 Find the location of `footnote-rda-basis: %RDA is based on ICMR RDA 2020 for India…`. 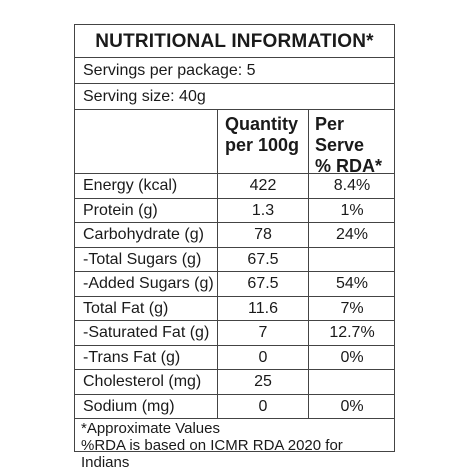

footnote-rda-basis: %RDA is based on ICMR RDA 2020 for India… is located at coordinates (212, 454).